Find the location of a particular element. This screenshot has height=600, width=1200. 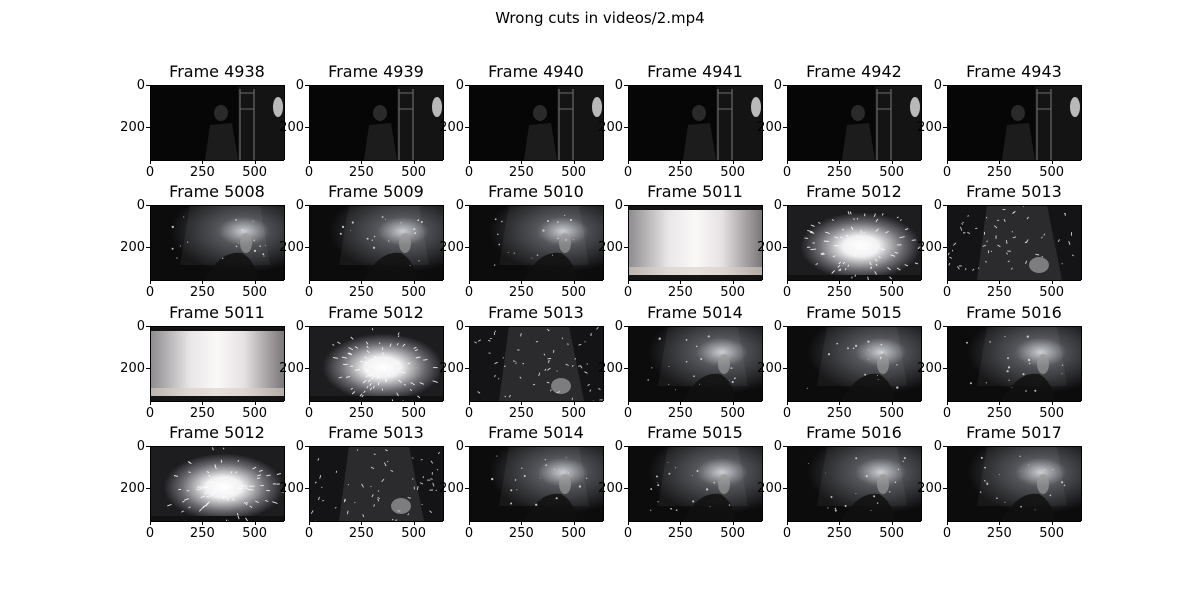

frame-panel: Frame 4939 0 250 500 0 200 is located at coordinates (361, 121).